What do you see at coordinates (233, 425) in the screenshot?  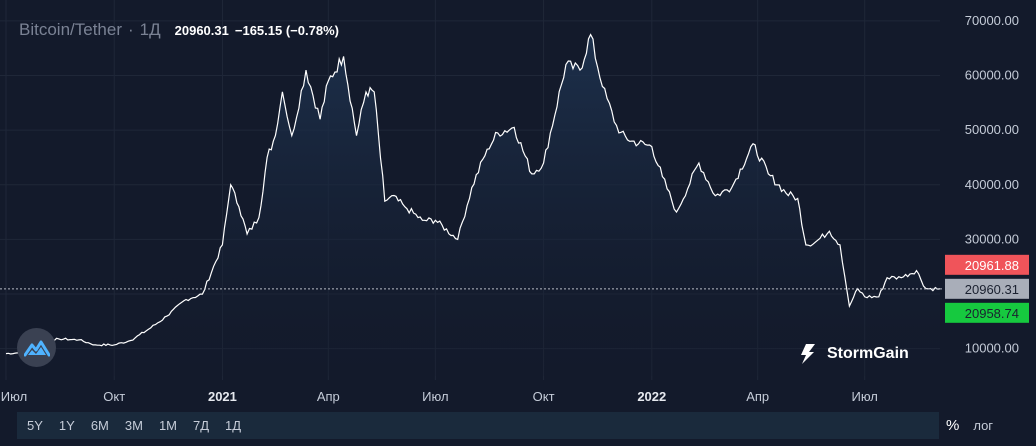 I see `range-button-1д: 1Д` at bounding box center [233, 425].